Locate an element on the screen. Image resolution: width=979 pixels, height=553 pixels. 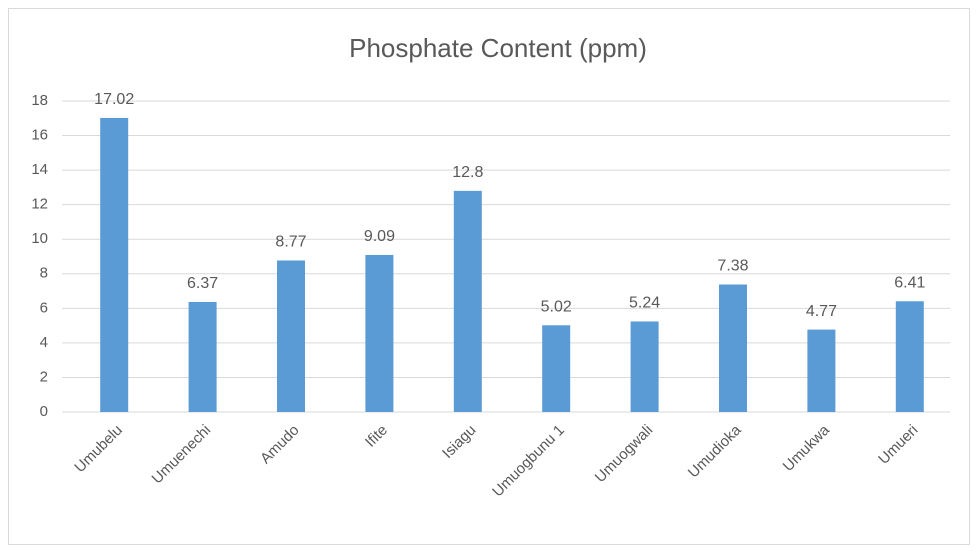
y-tick-label: 4 is located at coordinates (44, 342).